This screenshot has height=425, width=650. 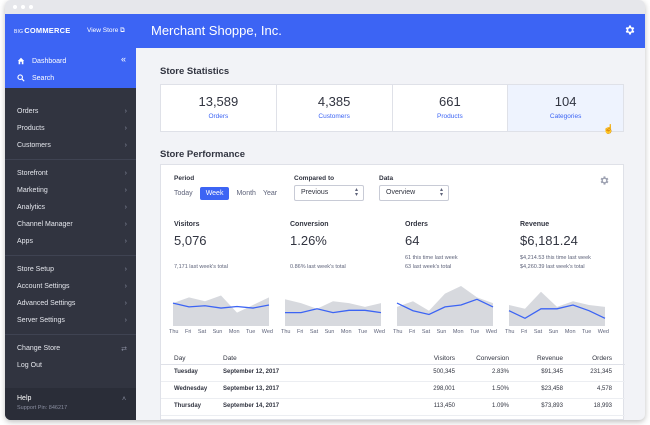 I want to click on performance-settings-gear-icon, so click(x=604, y=180).